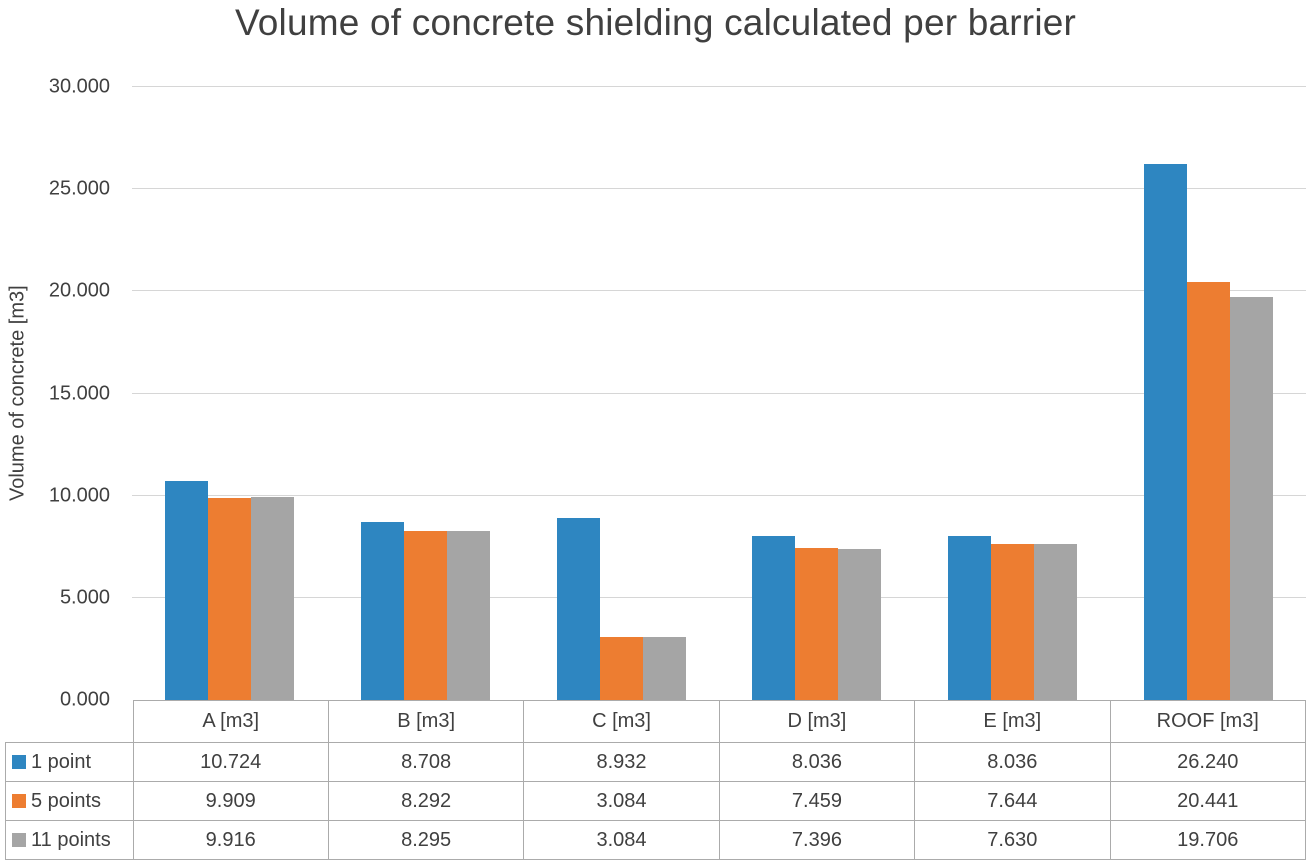 The width and height of the screenshot is (1311, 865). I want to click on y-tick-label: 30.000, so click(79, 86).